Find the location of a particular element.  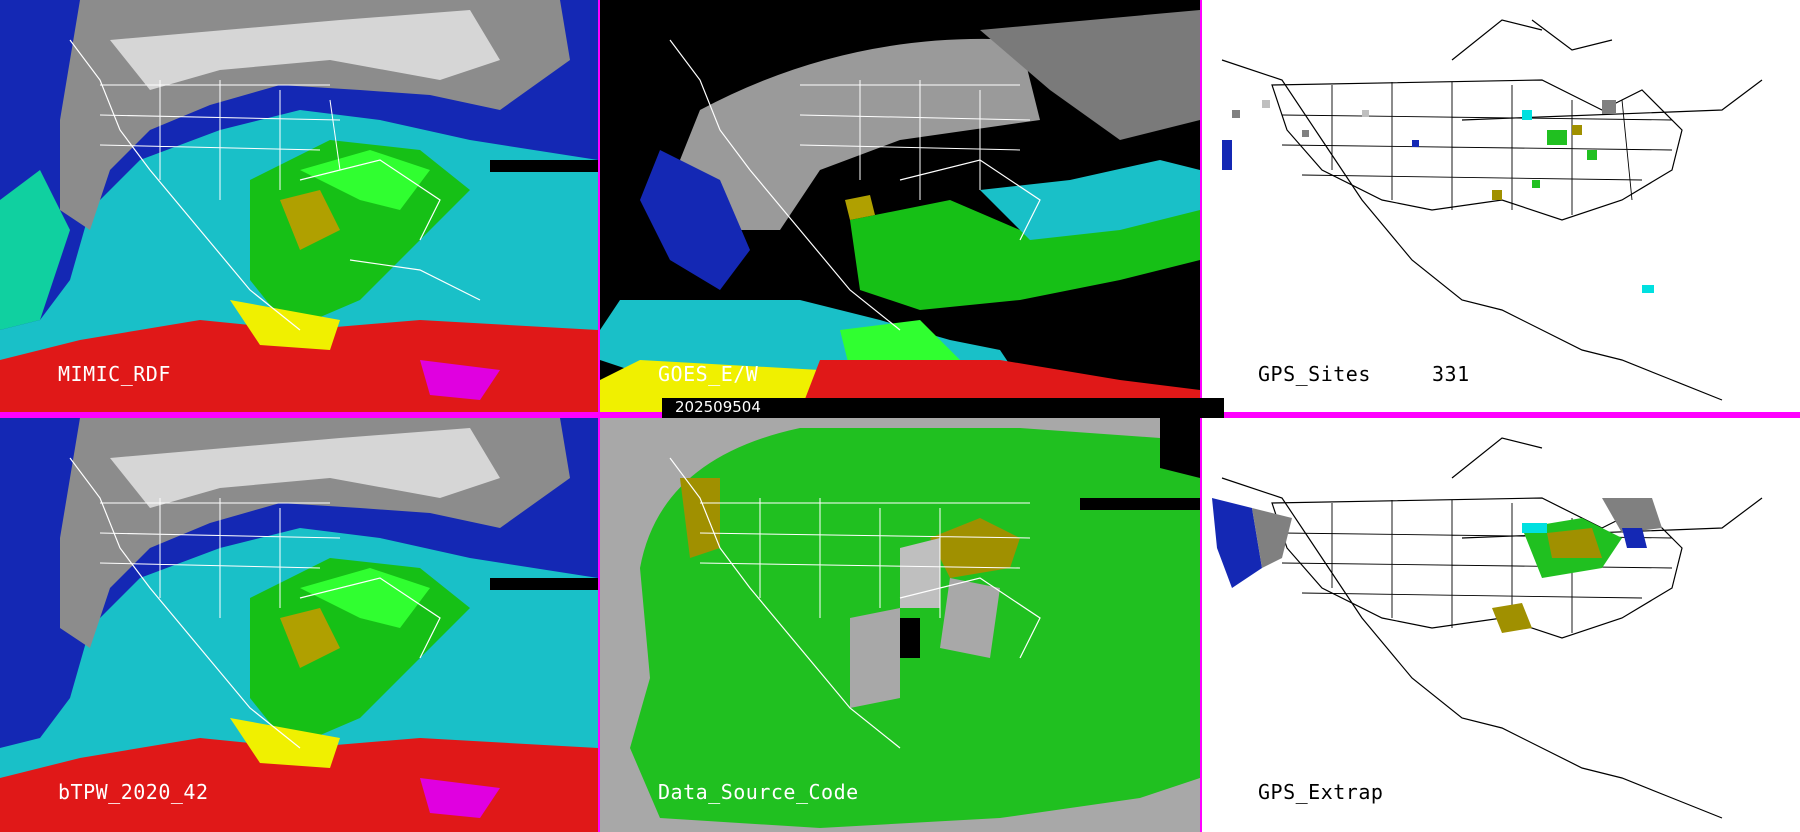

panel-label-data-source: Data_Source_Code is located at coordinates (758, 792).